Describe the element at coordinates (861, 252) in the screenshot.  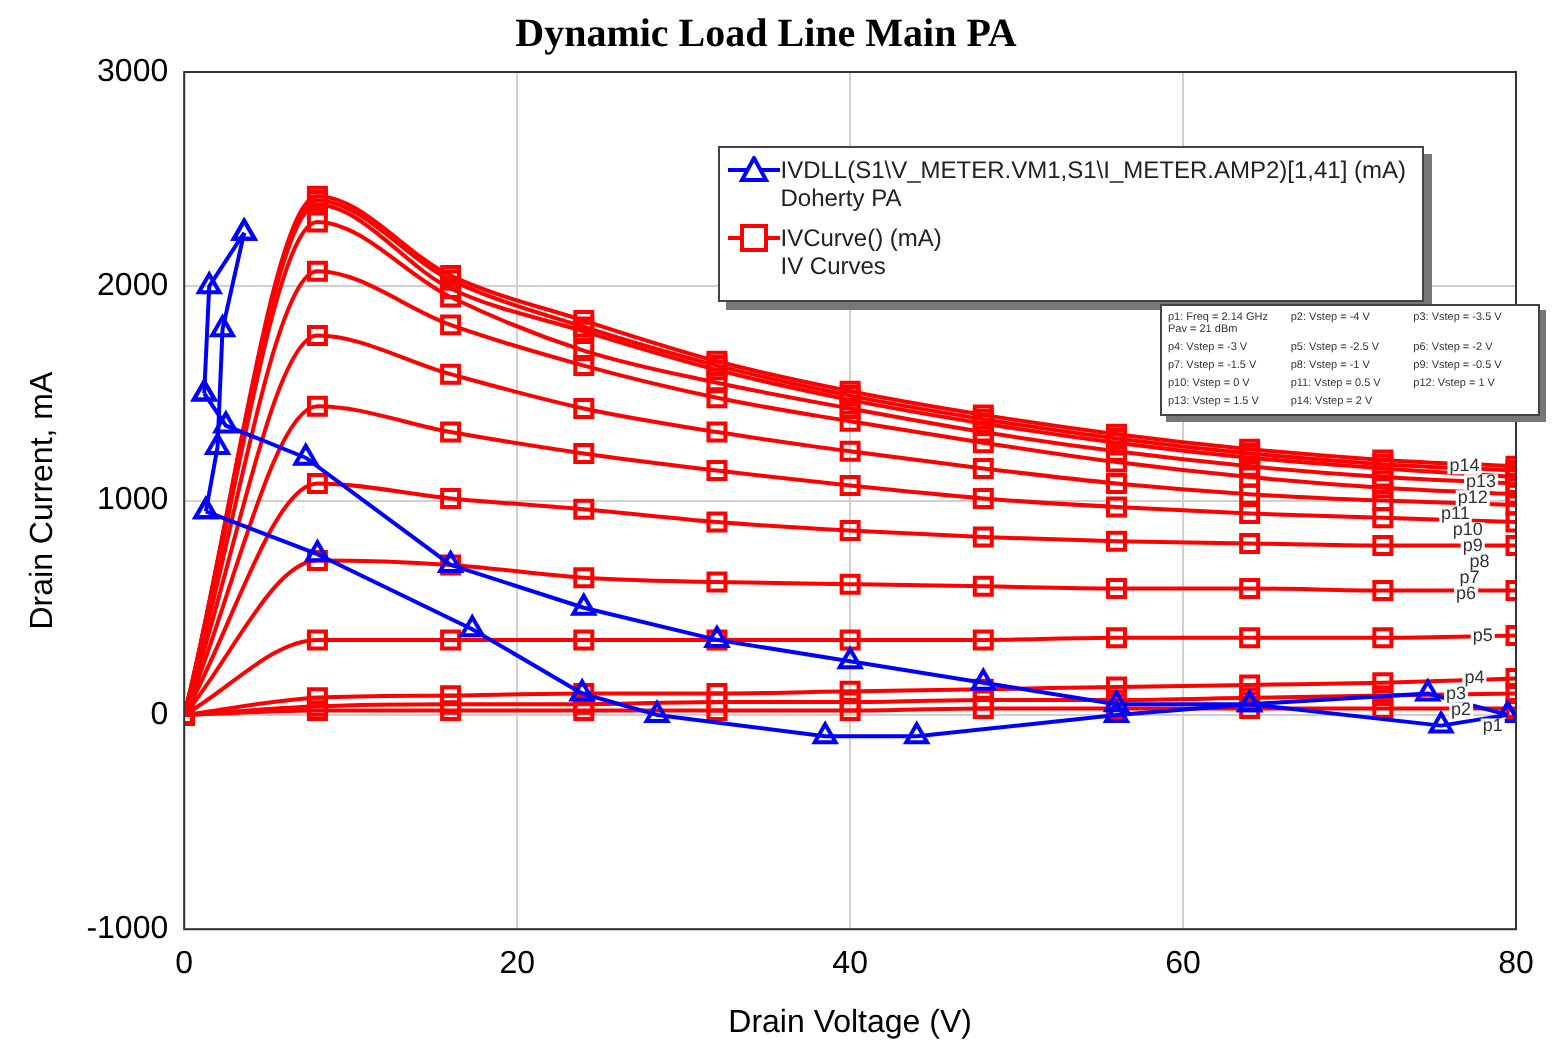
I see `legend-label: IVCurve() (mA) IV Curves` at that location.